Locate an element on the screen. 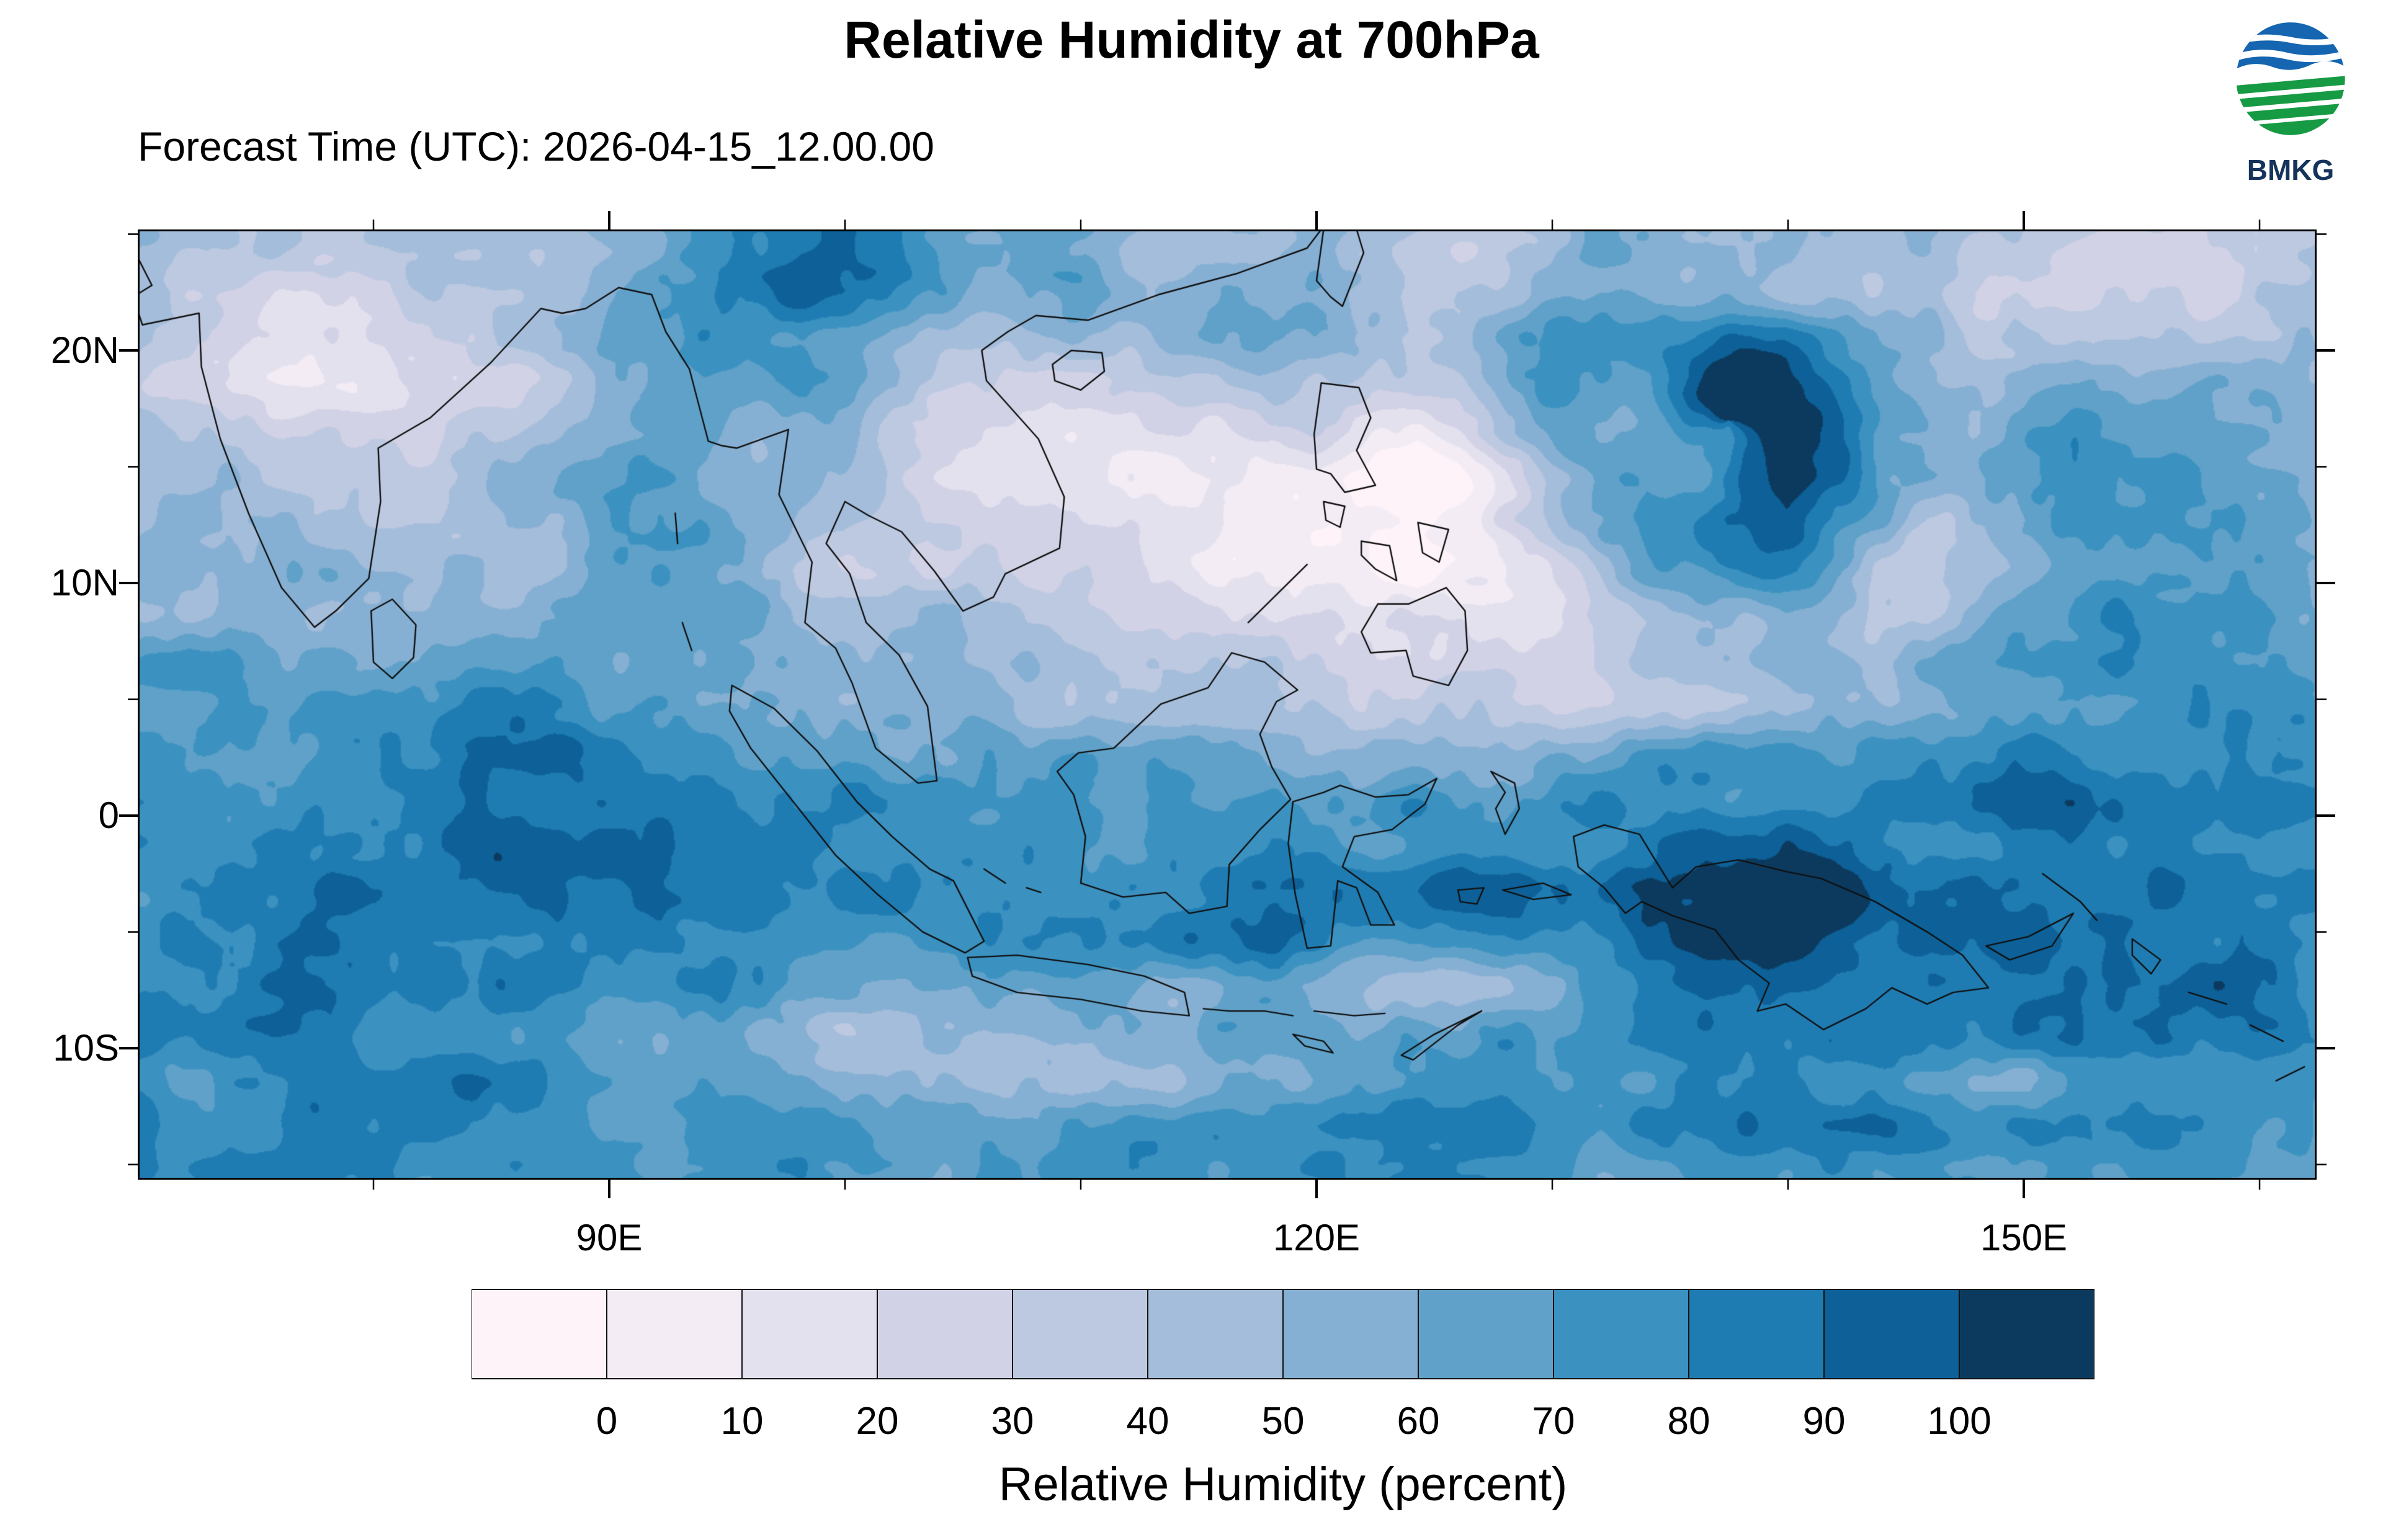 Image resolution: width=2383 pixels, height=1540 pixels. colorbar-tick-label: 50 is located at coordinates (1283, 1421).